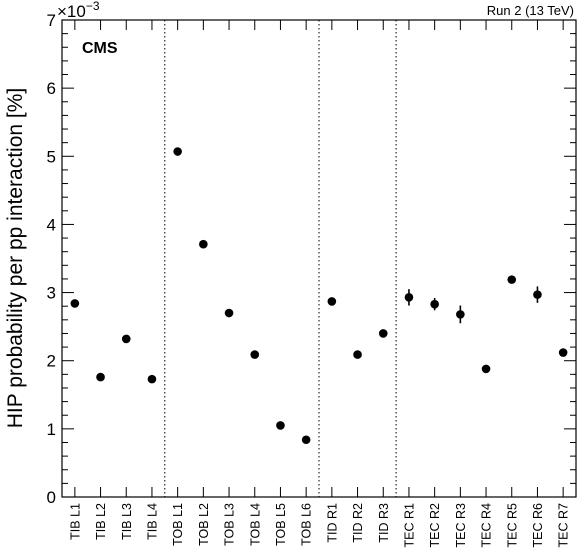  I want to click on y-tick-label: 5, so click(51, 156).